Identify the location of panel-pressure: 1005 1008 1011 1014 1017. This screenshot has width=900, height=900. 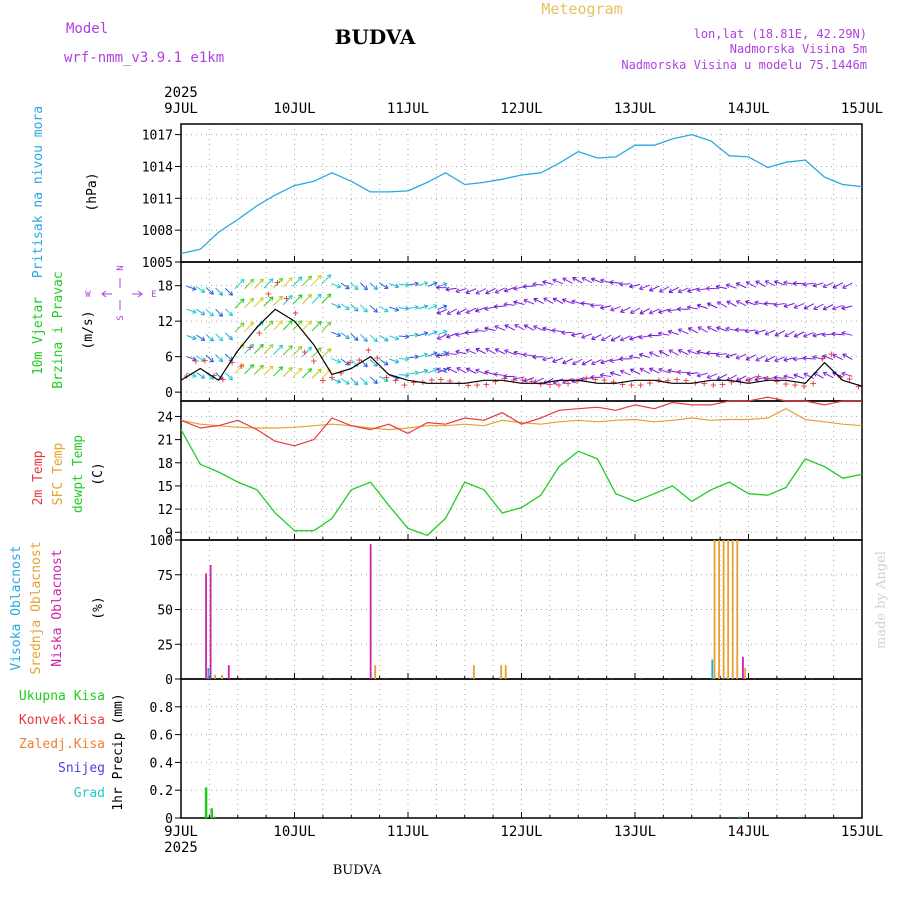
(502, 197).